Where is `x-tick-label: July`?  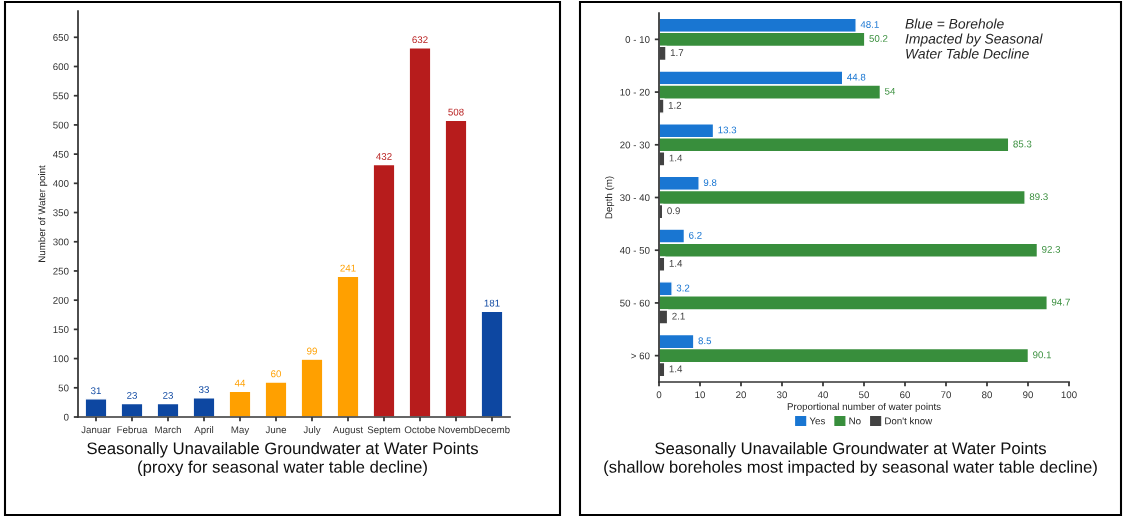 x-tick-label: July is located at coordinates (312, 431).